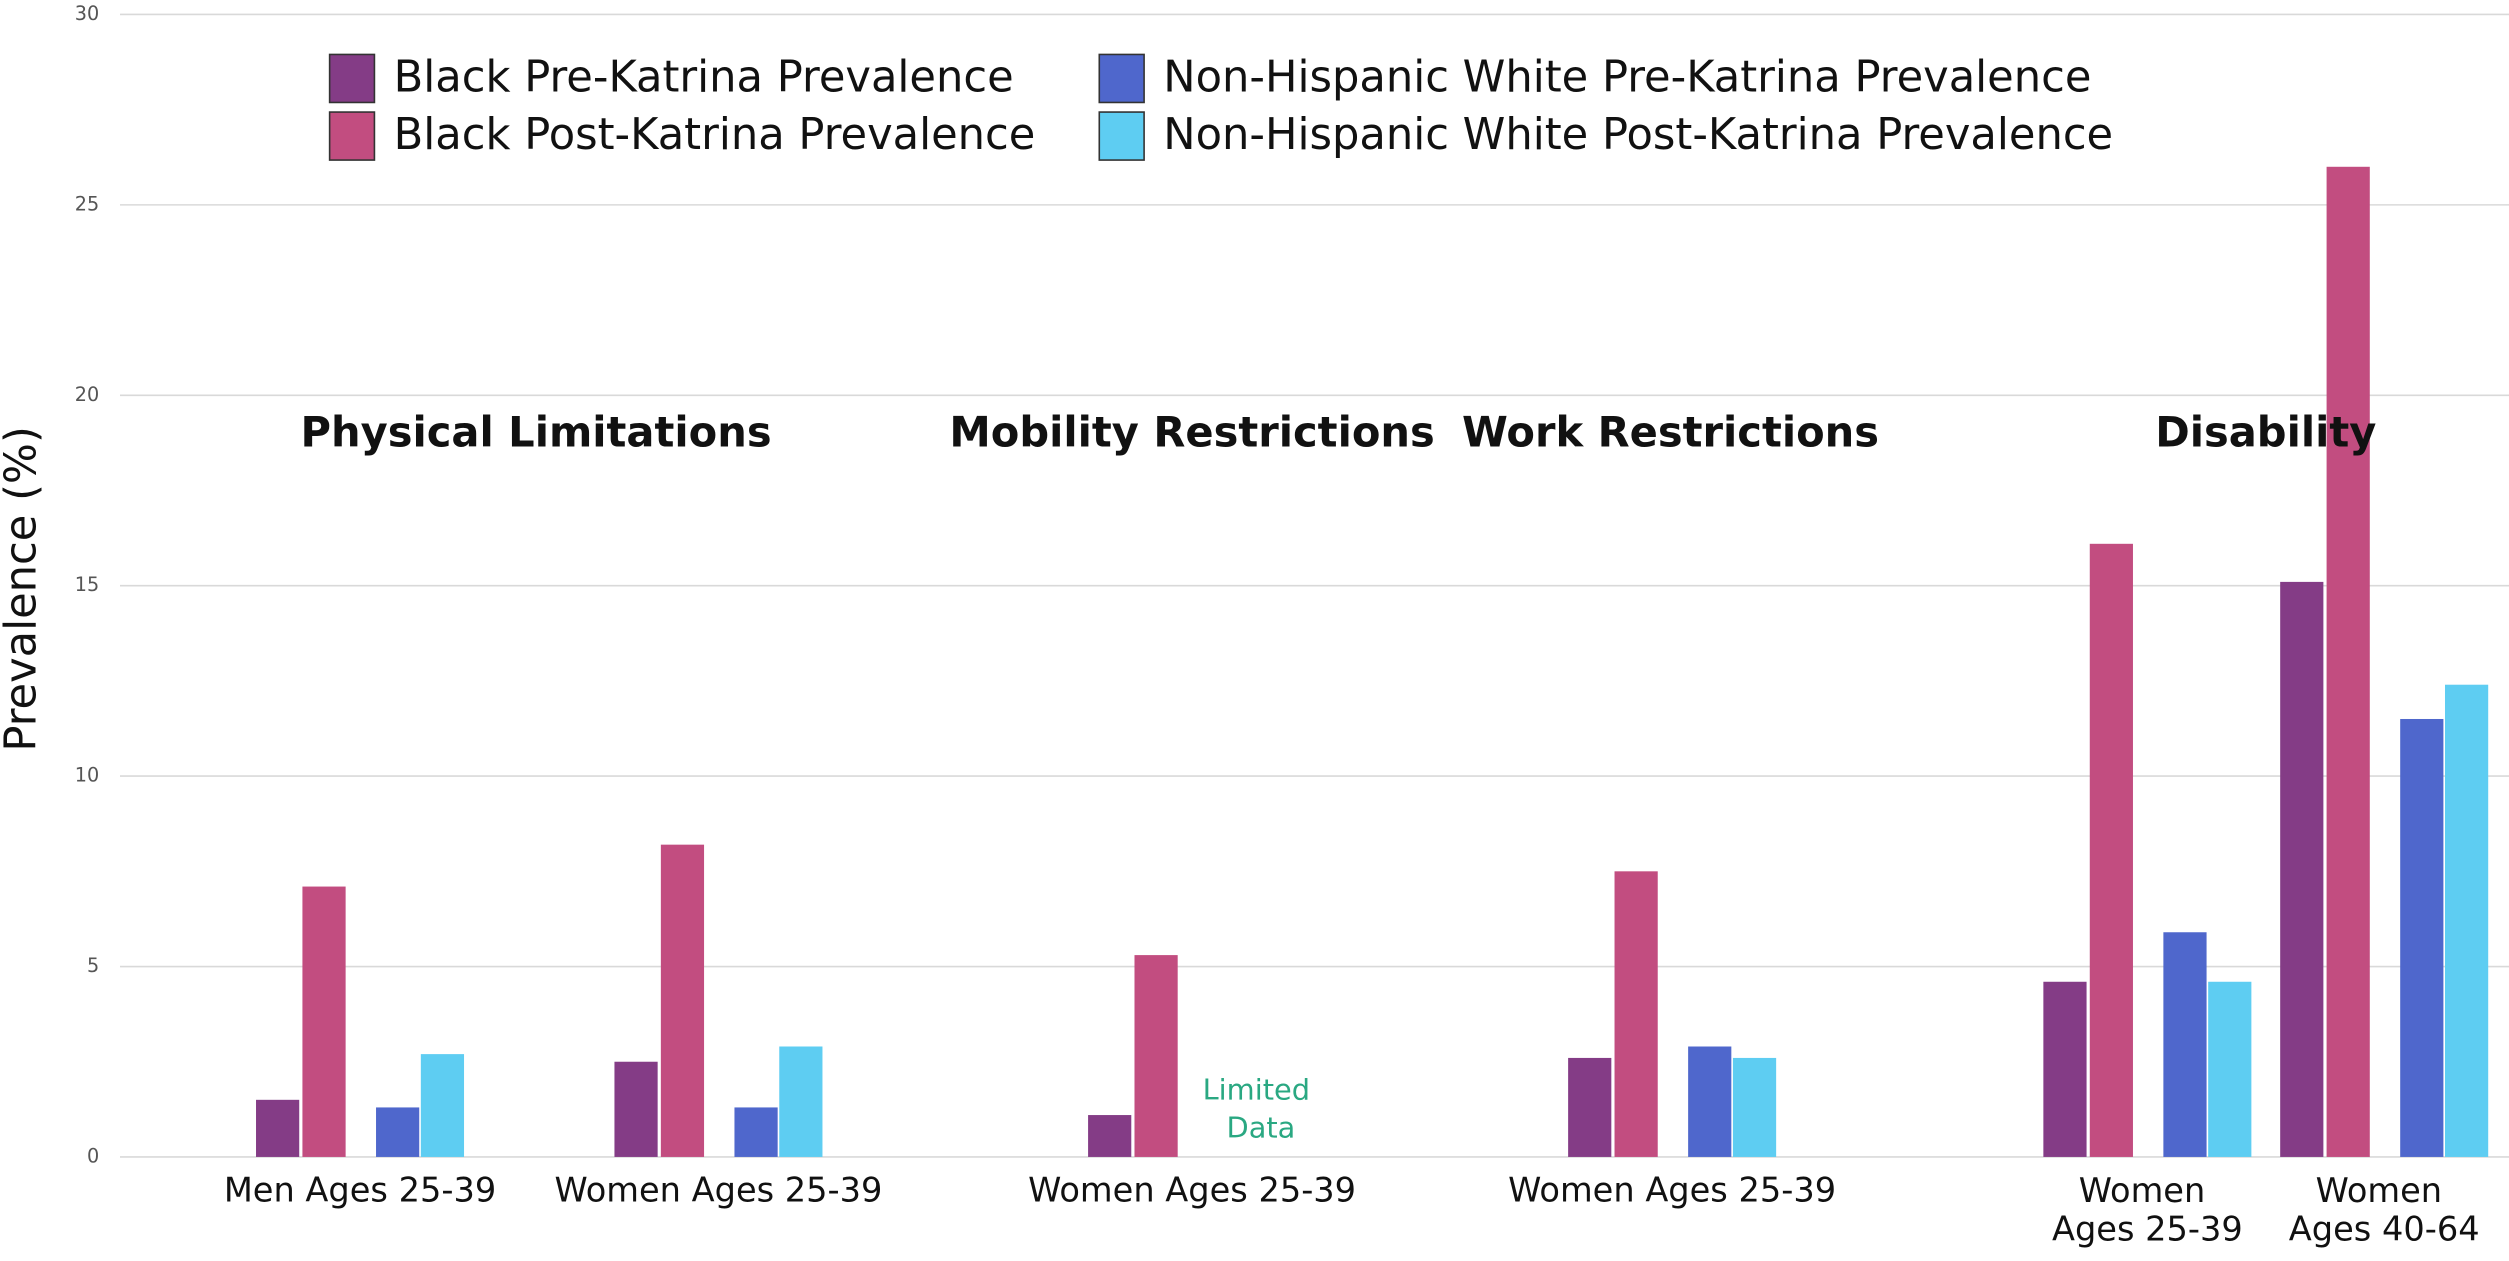 The image size is (2509, 1261). I want to click on y-tick-label: 20, so click(87, 394).